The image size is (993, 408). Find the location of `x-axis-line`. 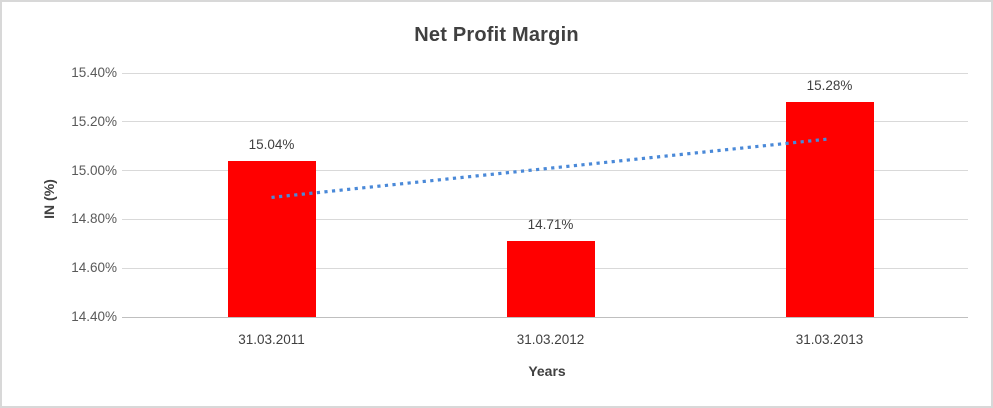

x-axis-line is located at coordinates (545, 317).